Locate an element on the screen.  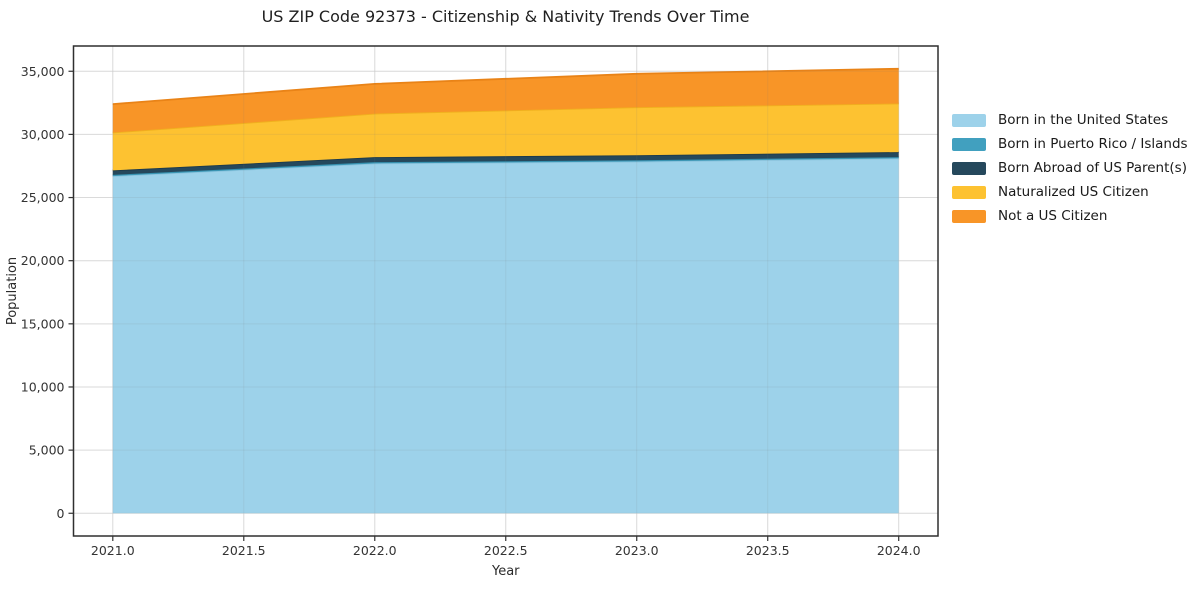
legend-item-1: Born in Puerto Rico / Islands is located at coordinates (1070, 144).